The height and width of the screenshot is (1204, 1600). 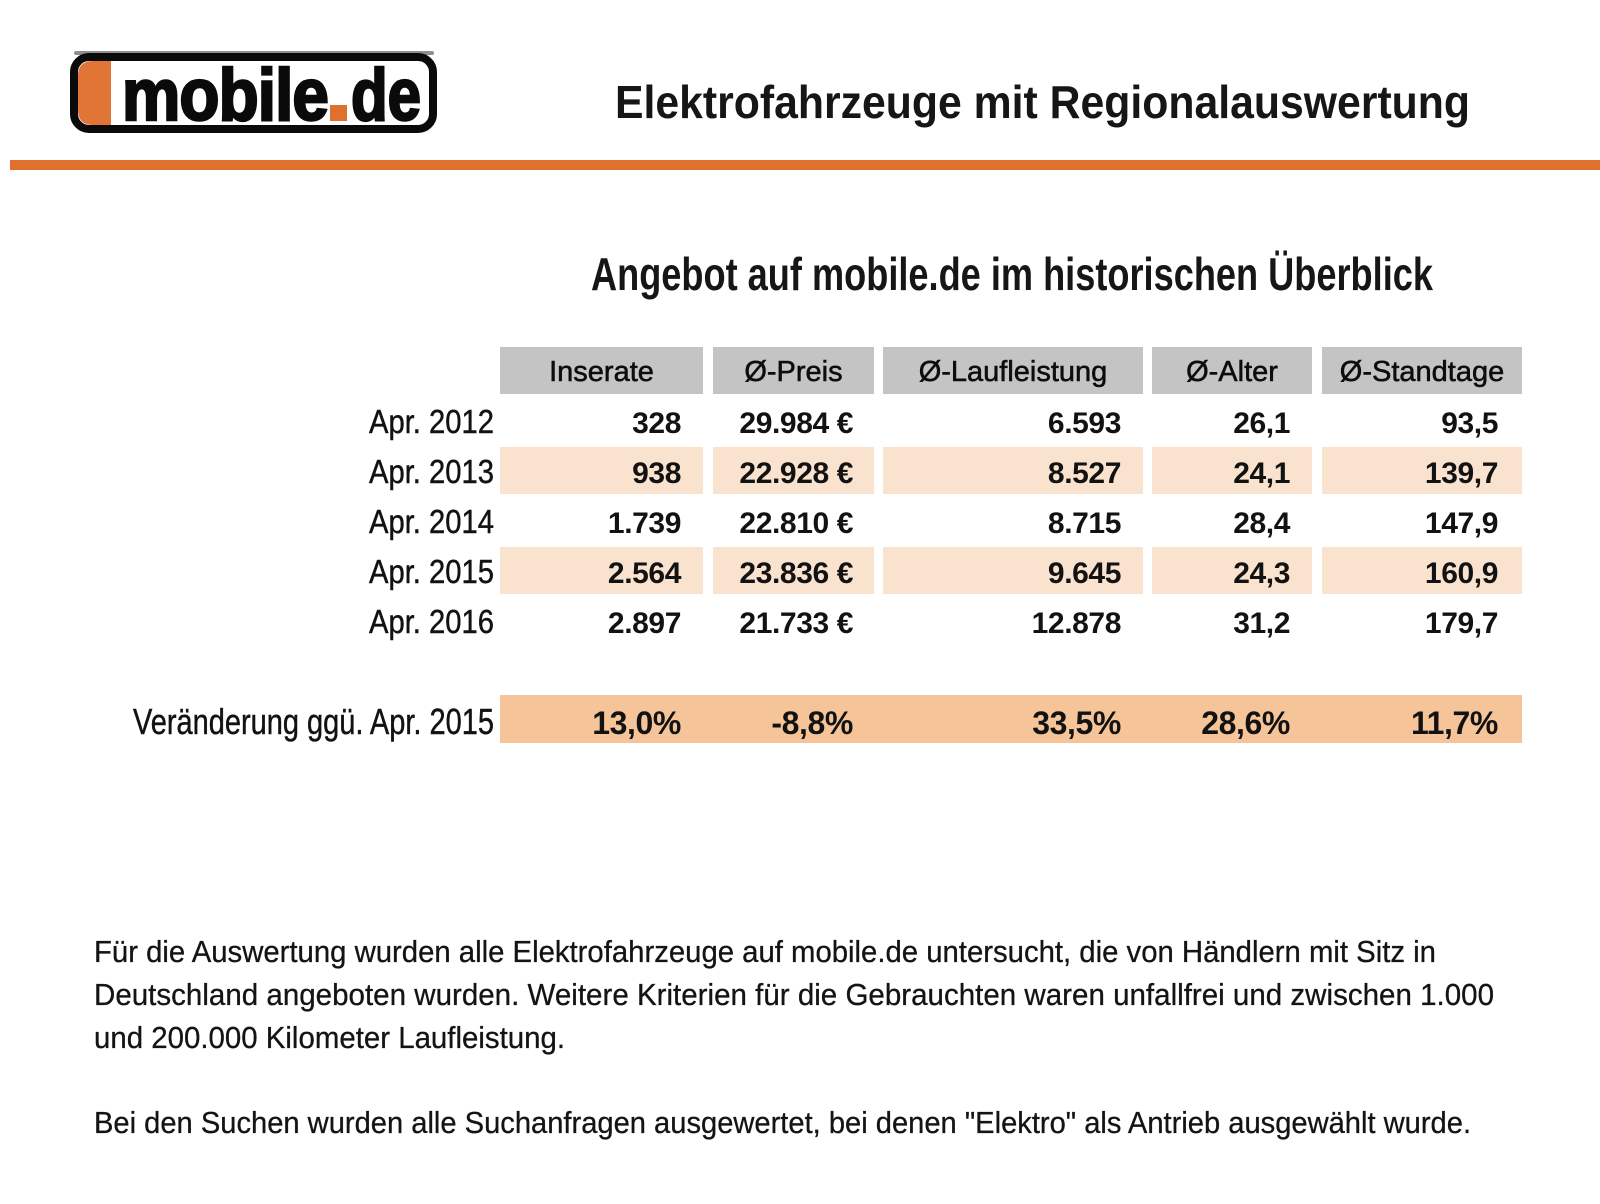 I want to click on svg-text: de, so click(x=386, y=94).